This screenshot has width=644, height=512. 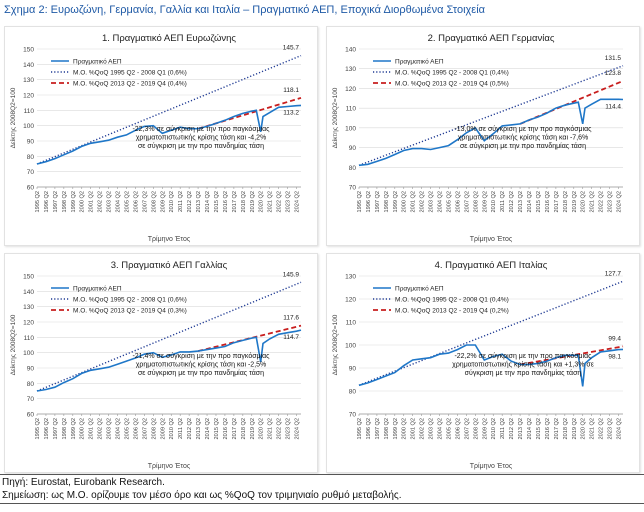 What do you see at coordinates (31, 415) in the screenshot?
I see `y-tick-label: 60` at bounding box center [31, 415].